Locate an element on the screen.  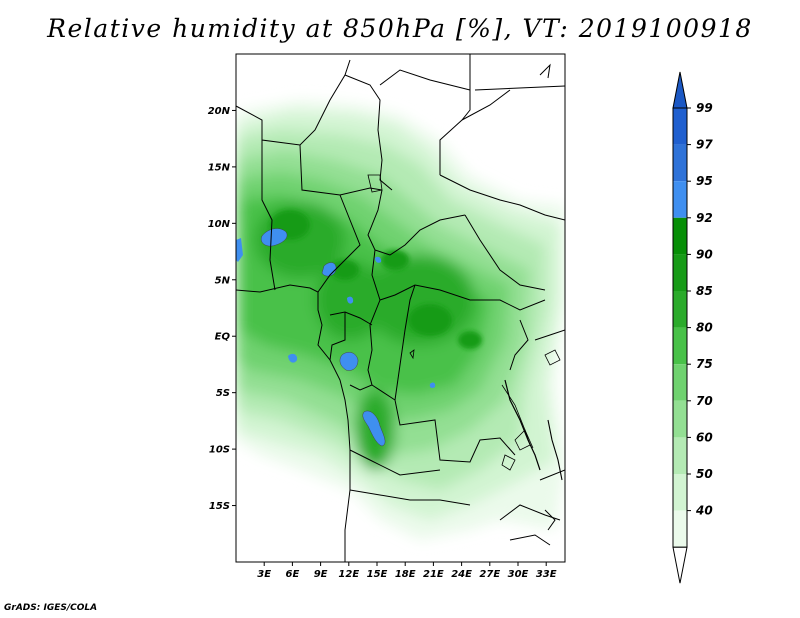
longitude-ticks: 3E 6E 9E 12E 15E 18E 21E 24E 27E 30E 33E is located at coordinates (407, 571).